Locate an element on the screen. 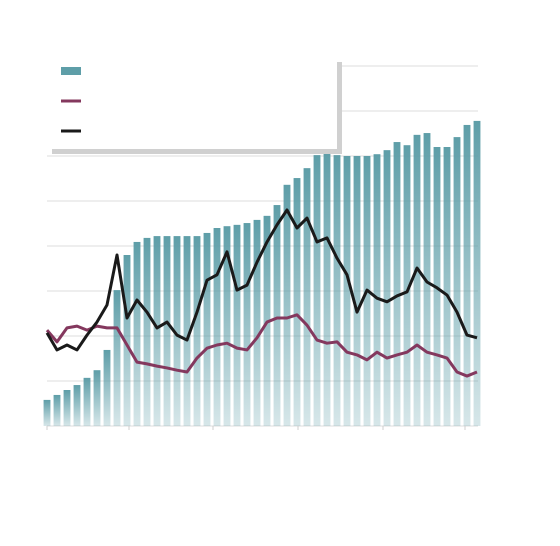 This screenshot has width=560, height=546. line is located at coordinates (261, 345).